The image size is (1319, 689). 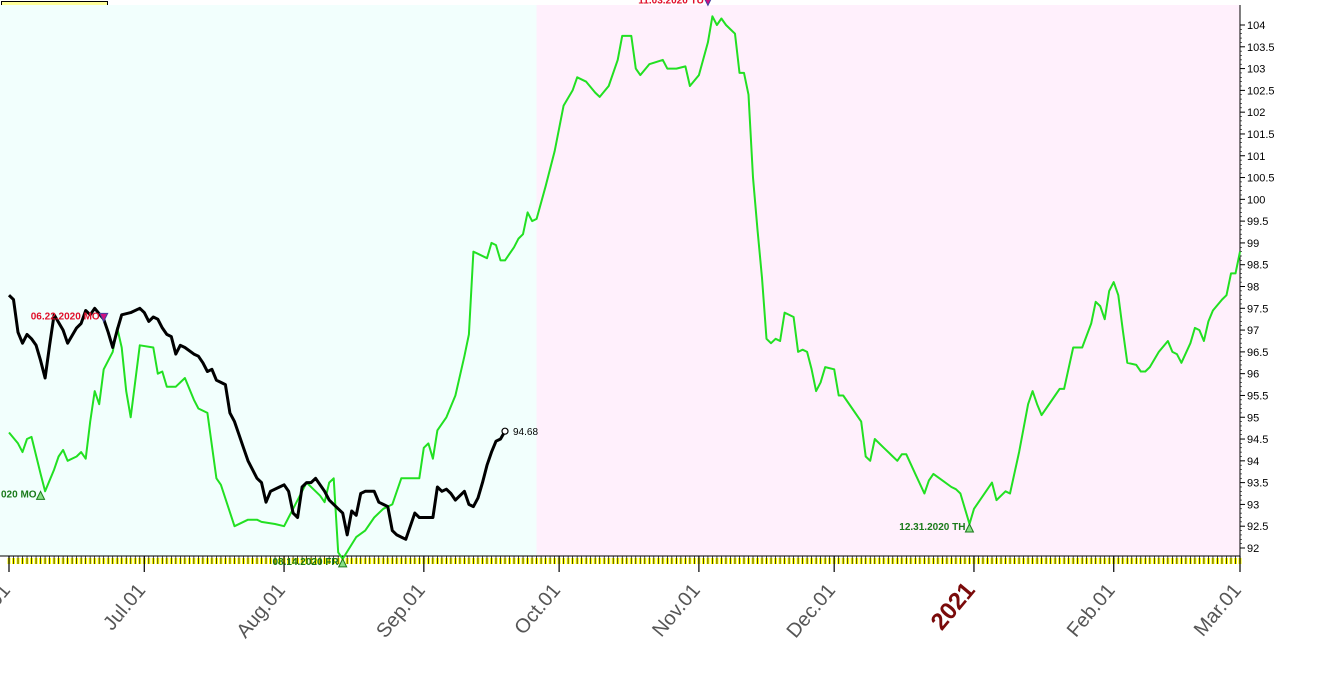 What do you see at coordinates (1256, 26) in the screenshot?
I see `y-tick-label: 104` at bounding box center [1256, 26].